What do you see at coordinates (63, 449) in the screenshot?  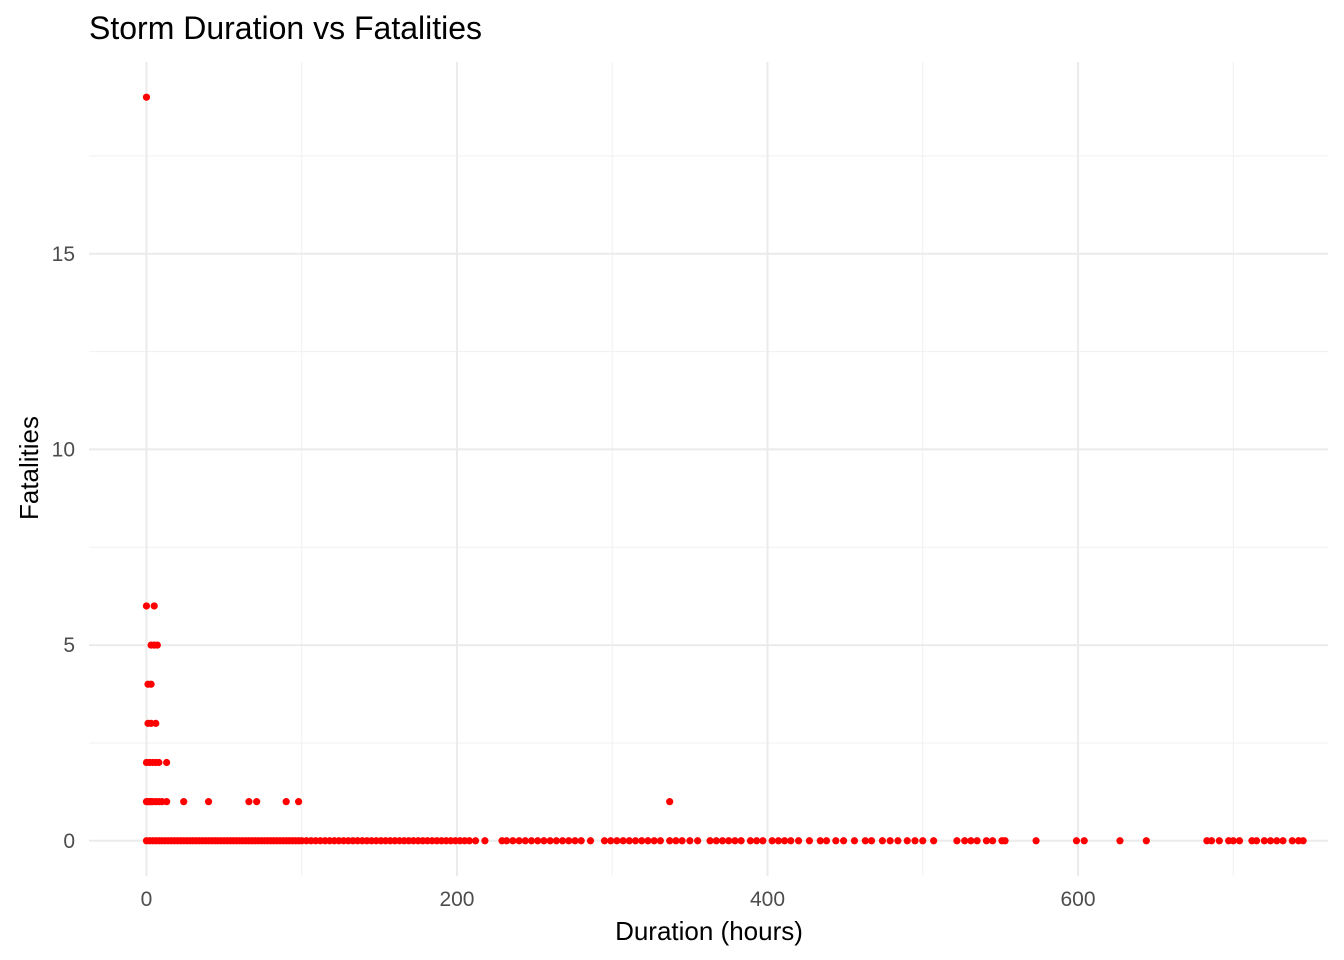 I see `y-tick-label: 10` at bounding box center [63, 449].